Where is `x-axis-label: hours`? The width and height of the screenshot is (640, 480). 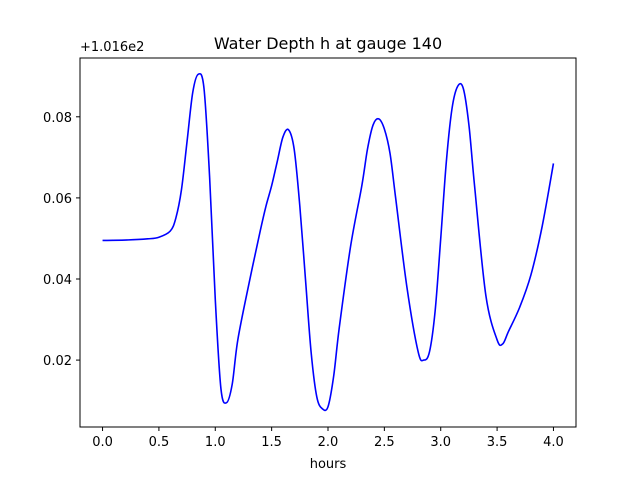
x-axis-label: hours is located at coordinates (328, 464).